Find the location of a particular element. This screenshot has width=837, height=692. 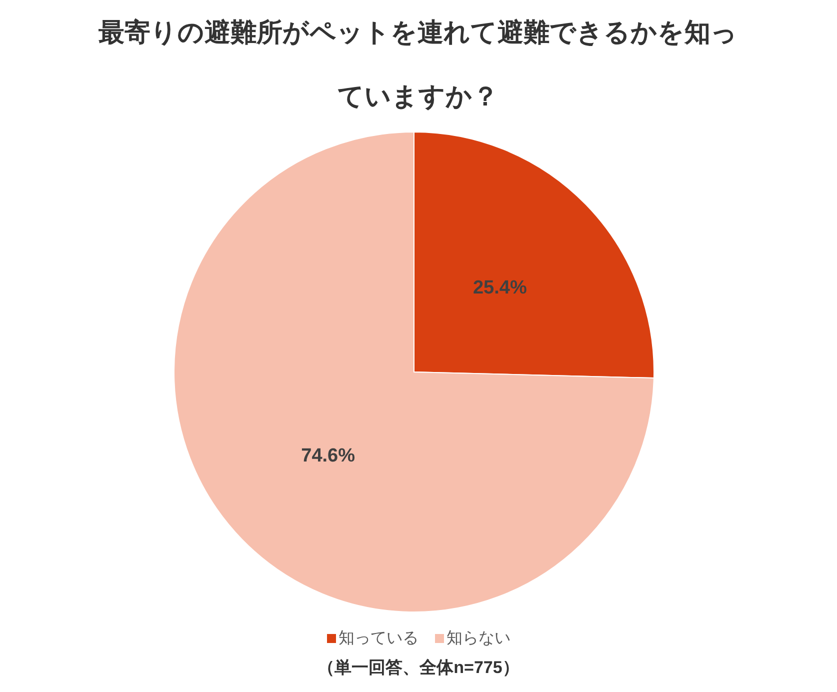

legend-label: 知っている is located at coordinates (378, 638).